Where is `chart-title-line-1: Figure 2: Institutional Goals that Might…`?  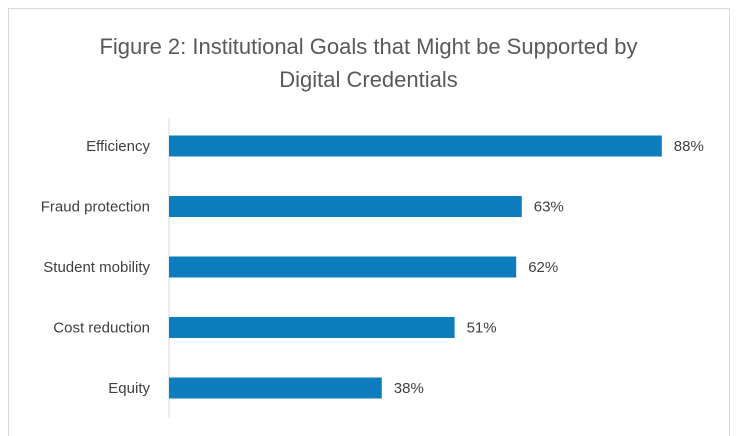
chart-title-line-1: Figure 2: Institutional Goals that Might… is located at coordinates (368, 46).